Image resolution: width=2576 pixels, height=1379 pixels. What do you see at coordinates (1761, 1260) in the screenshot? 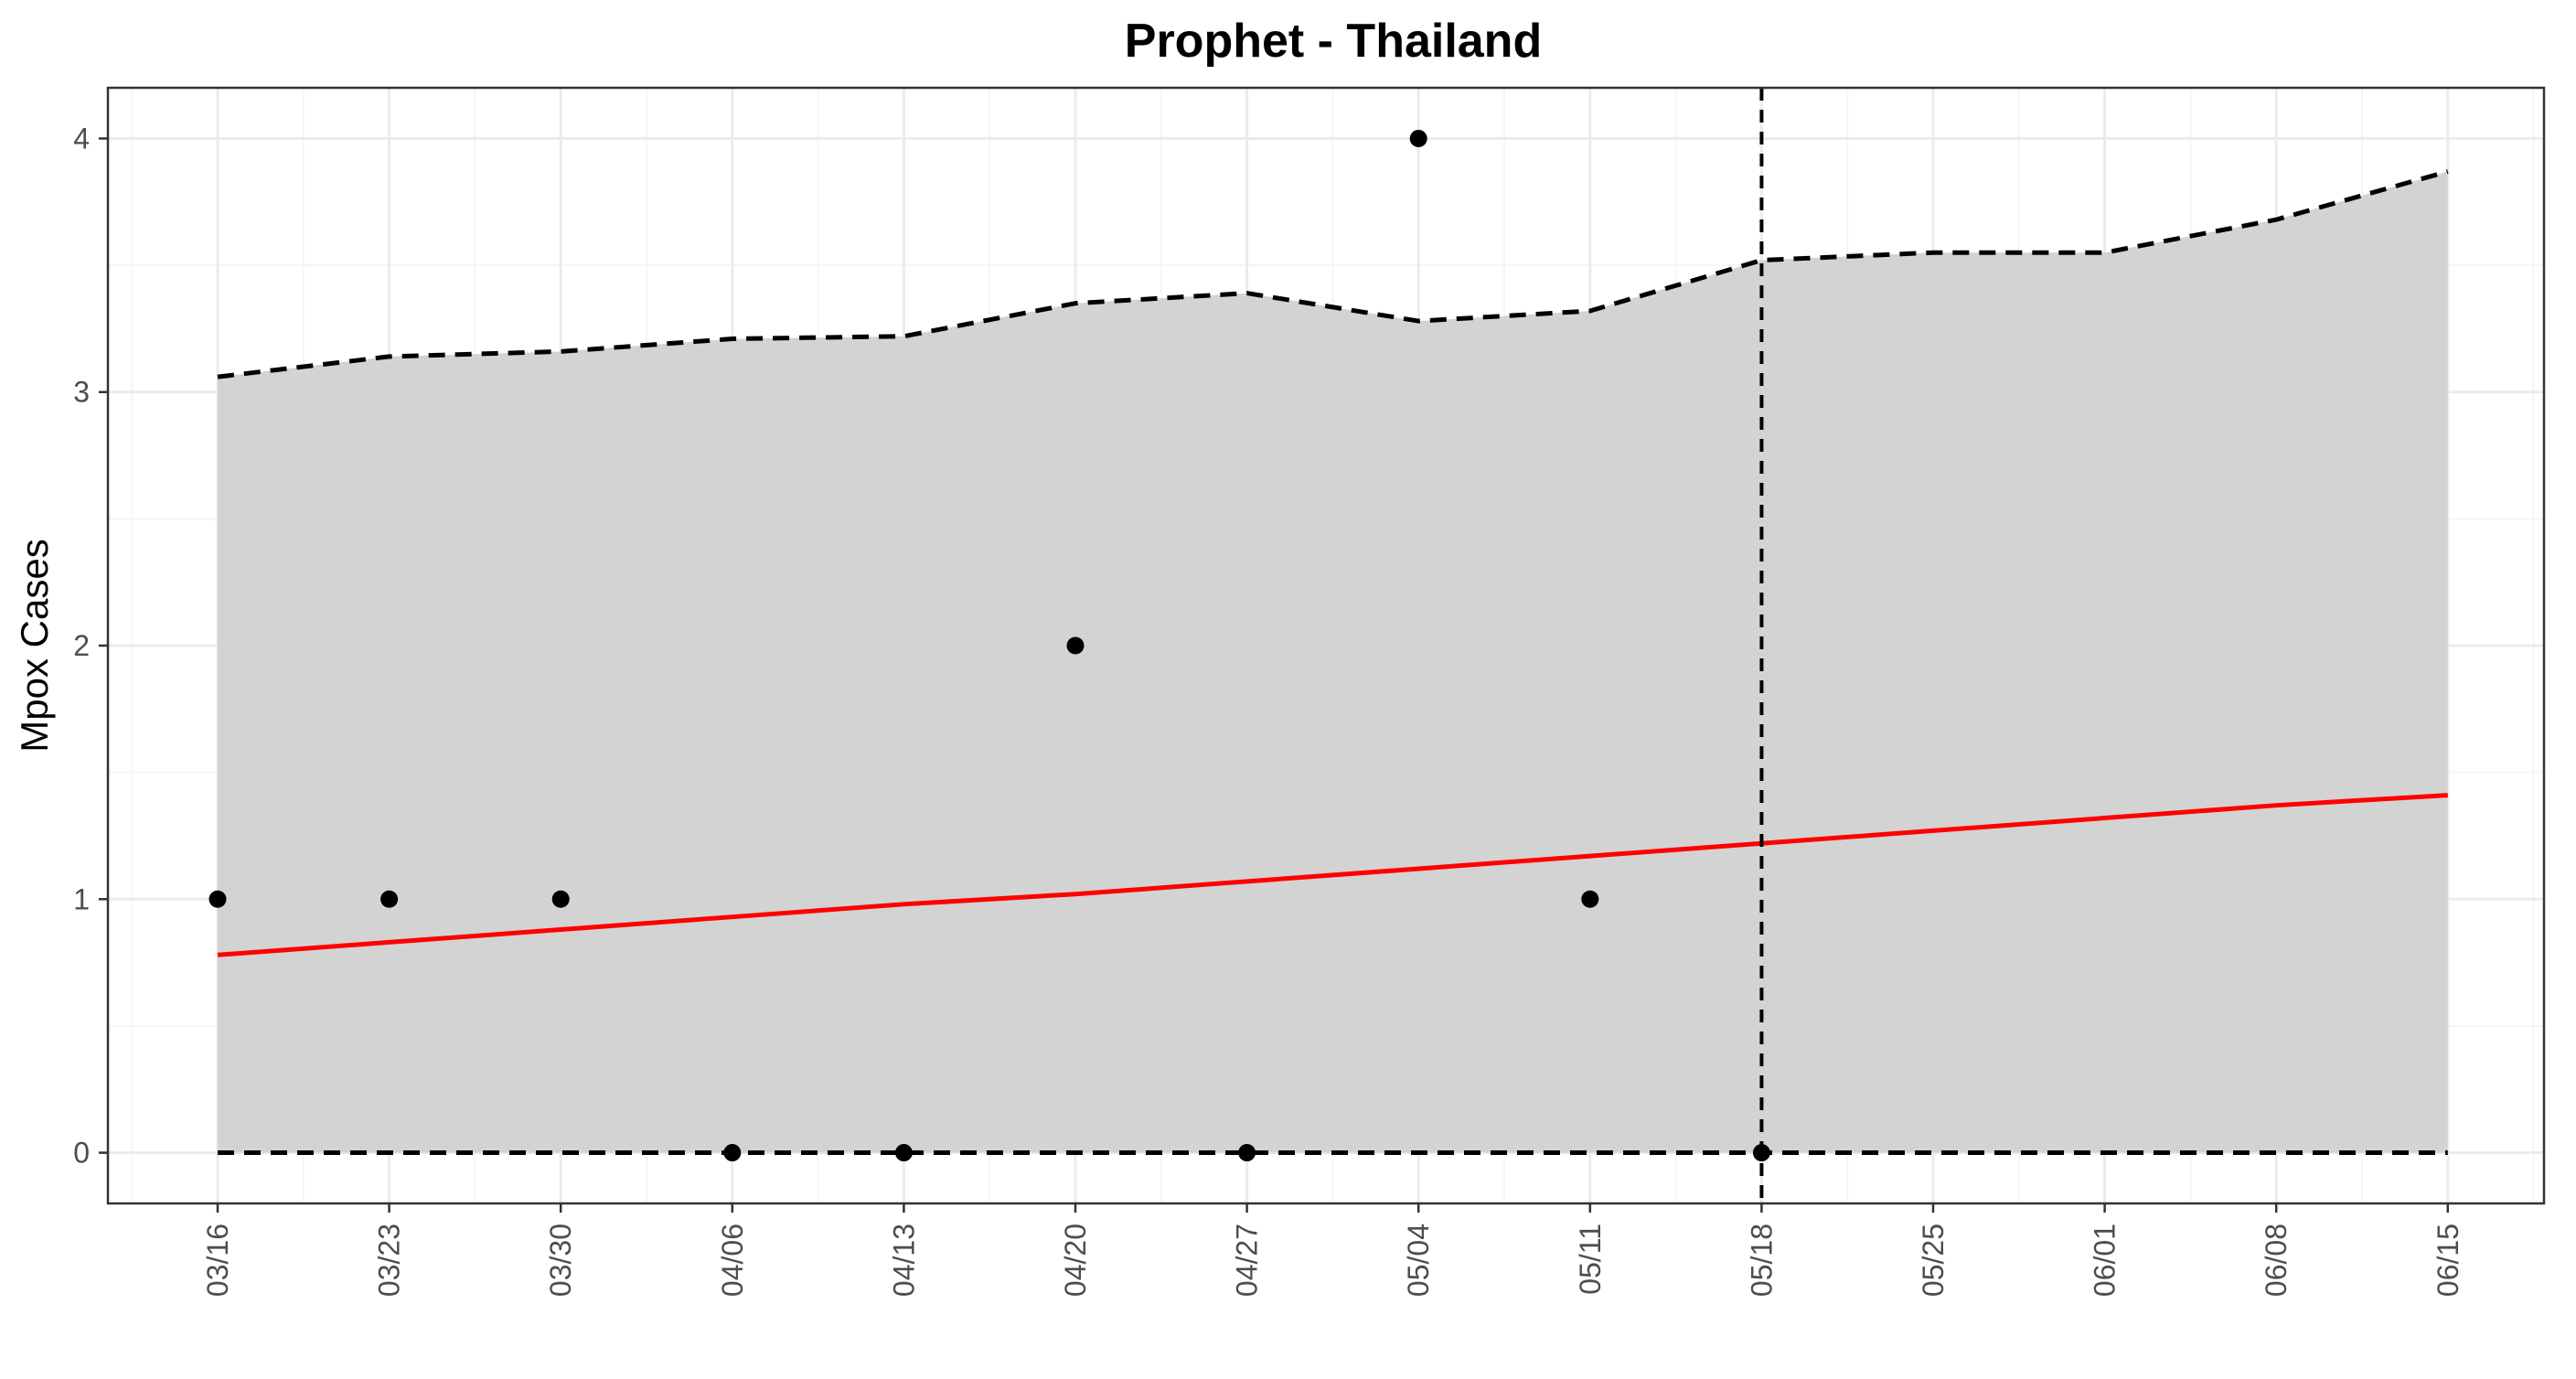
I see `x-tick-label: 05/18` at bounding box center [1761, 1260].